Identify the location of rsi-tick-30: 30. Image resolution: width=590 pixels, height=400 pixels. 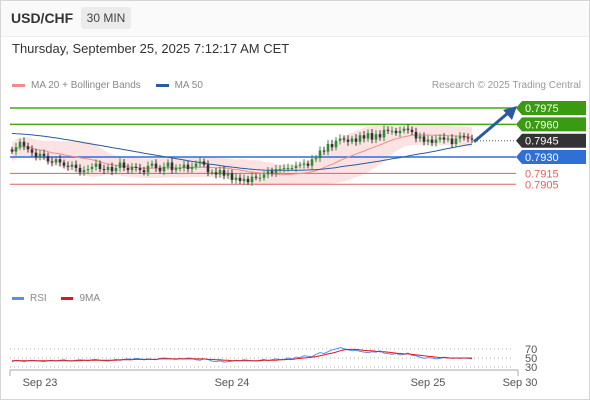
(531, 368).